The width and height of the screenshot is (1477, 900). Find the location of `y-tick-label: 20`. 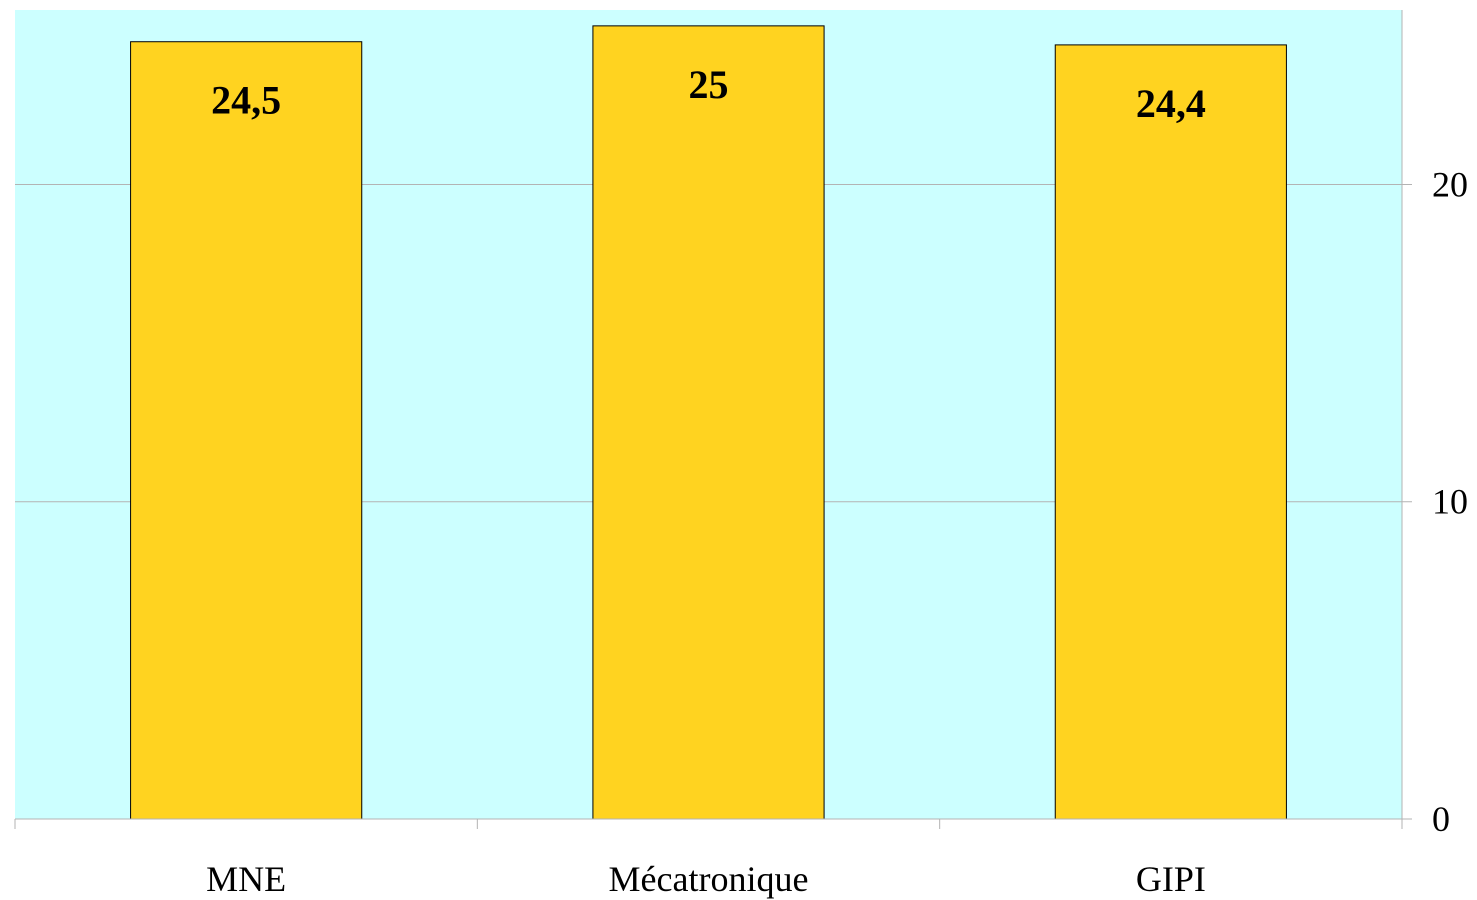

y-tick-label: 20 is located at coordinates (1450, 184).